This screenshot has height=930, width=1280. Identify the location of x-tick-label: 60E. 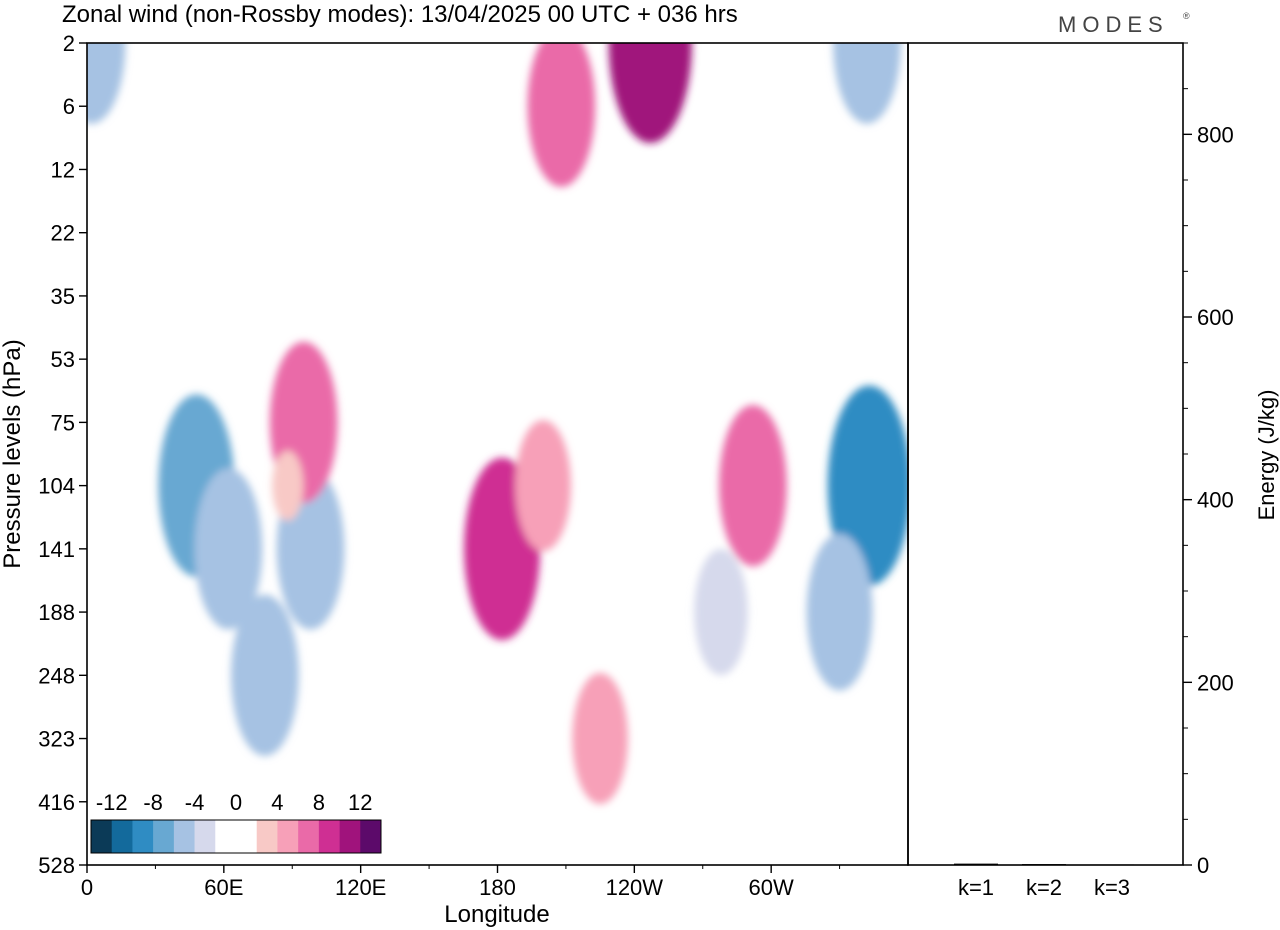
(223, 887).